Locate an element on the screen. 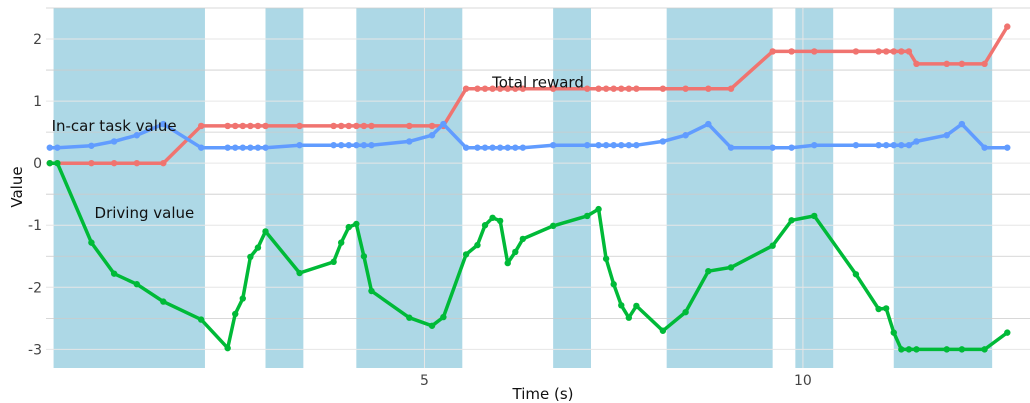  y-tick-labels: -3 -2 -1 0 1 2 is located at coordinates (35, 195).